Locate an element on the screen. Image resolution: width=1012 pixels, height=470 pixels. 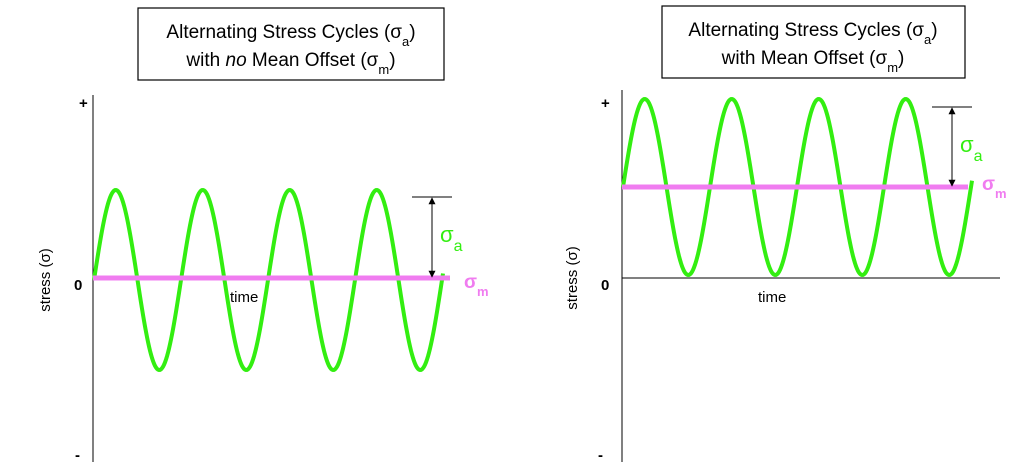
title-line: with no Mean Offset (σm) is located at coordinates (290, 63).